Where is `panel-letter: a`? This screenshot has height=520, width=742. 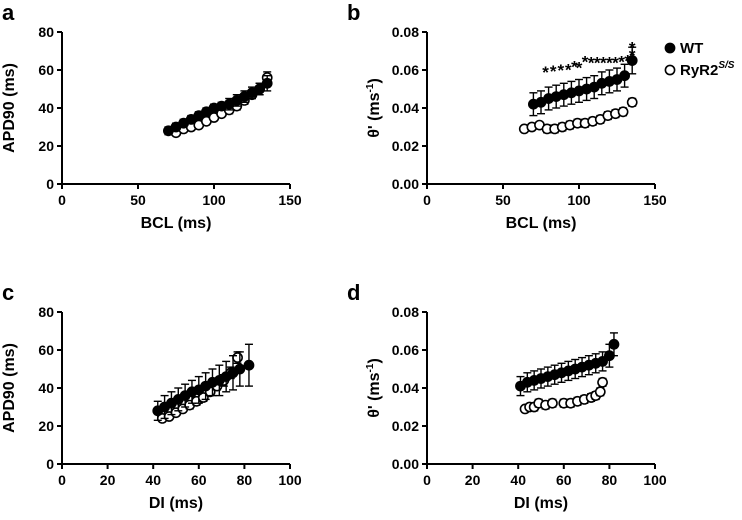 panel-letter: a is located at coordinates (8, 12).